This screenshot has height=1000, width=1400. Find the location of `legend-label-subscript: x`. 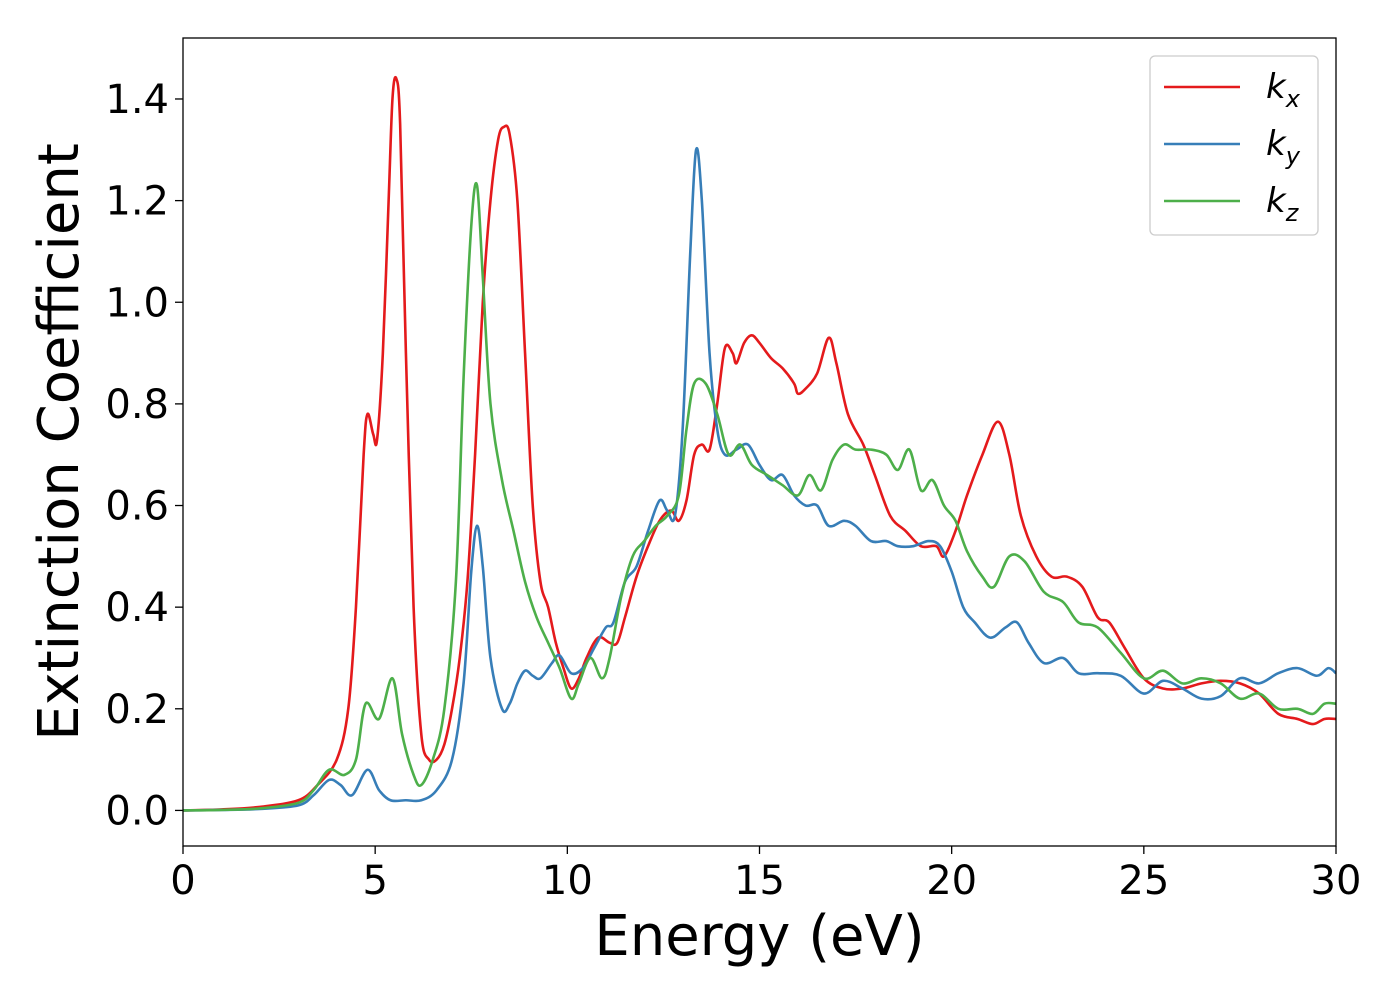

legend-label-subscript: x is located at coordinates (1293, 99).